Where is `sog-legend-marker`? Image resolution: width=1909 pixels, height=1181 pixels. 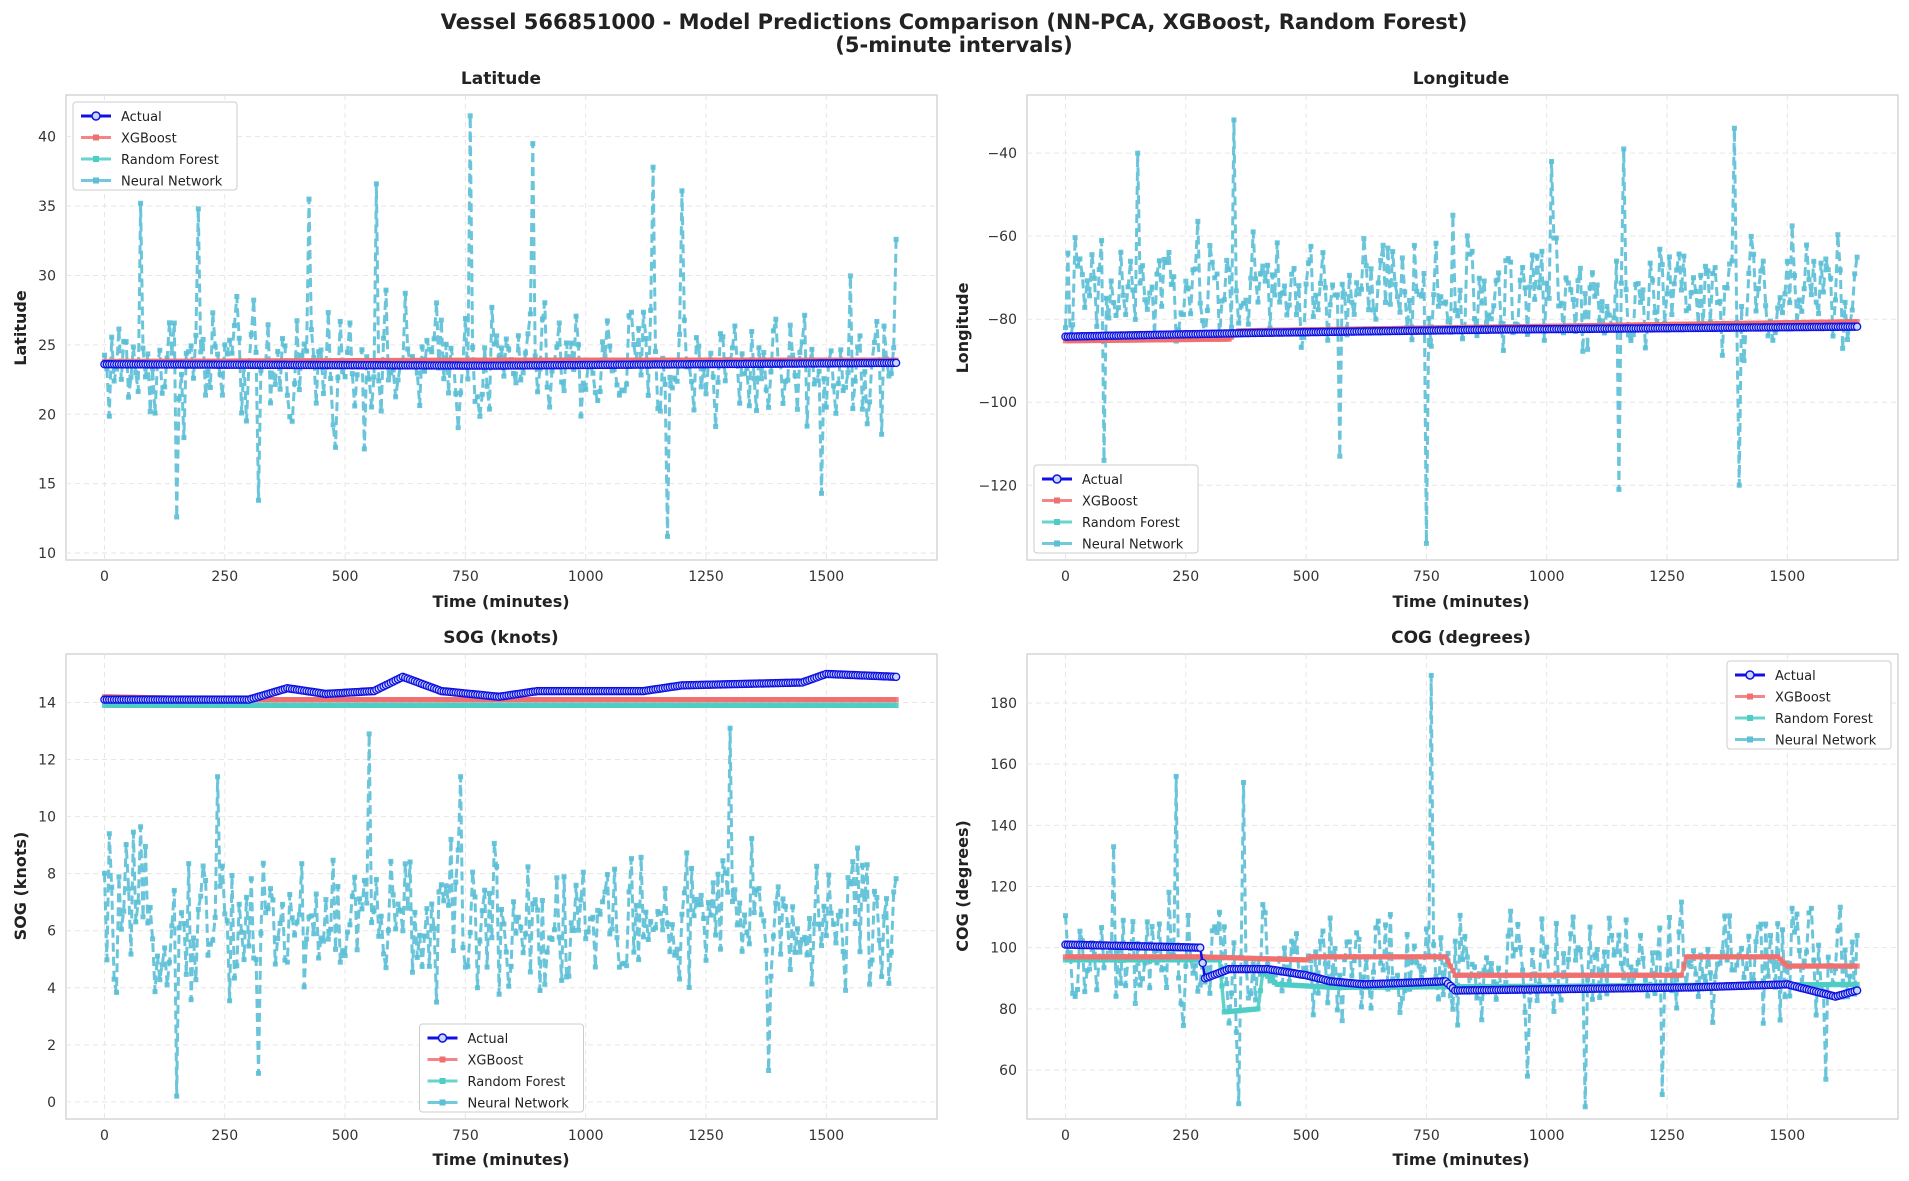 sog-legend-marker is located at coordinates (442, 1059).